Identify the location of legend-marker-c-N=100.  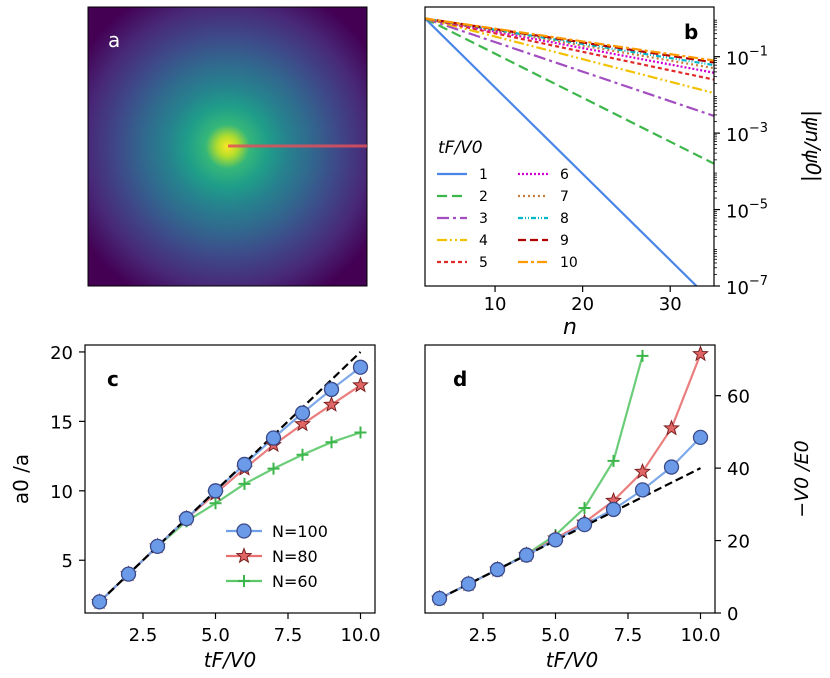
(244, 531).